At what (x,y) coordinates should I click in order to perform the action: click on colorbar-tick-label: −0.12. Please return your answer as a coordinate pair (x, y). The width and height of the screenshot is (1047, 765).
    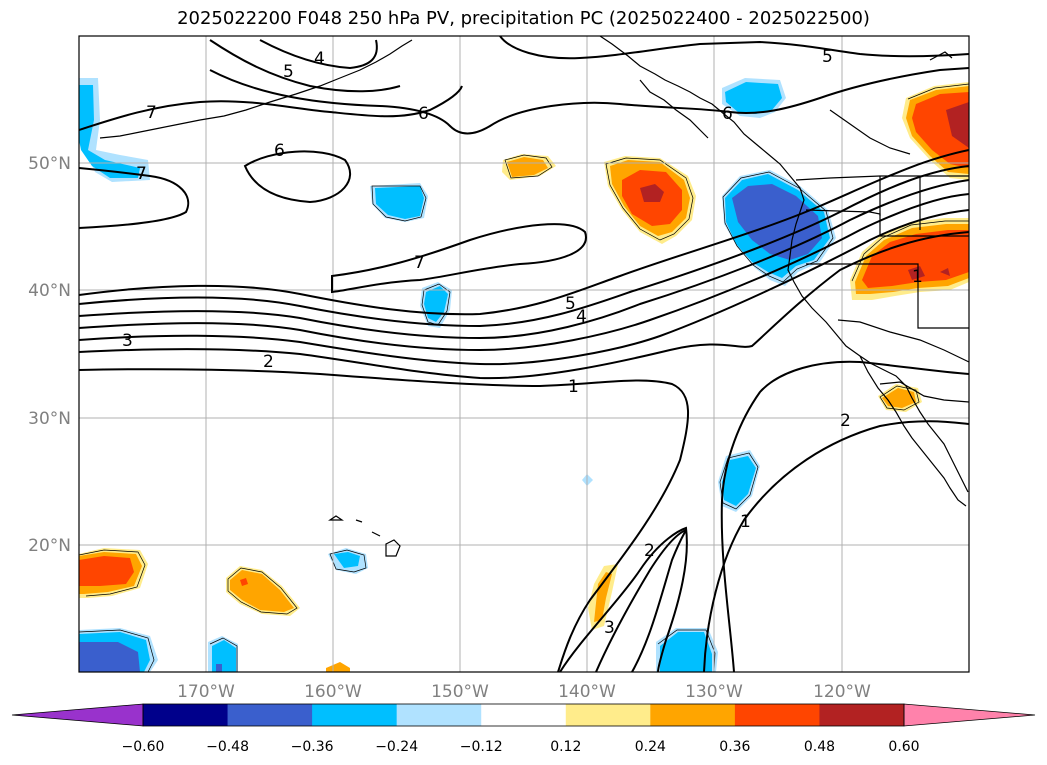
    Looking at the image, I should click on (481, 747).